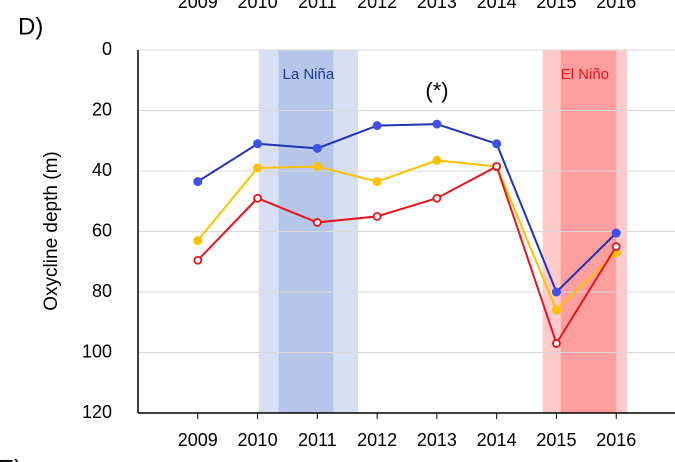 This screenshot has width=675, height=462. Describe the element at coordinates (437, 440) in the screenshot. I see `x-tick-label: 2013` at that location.